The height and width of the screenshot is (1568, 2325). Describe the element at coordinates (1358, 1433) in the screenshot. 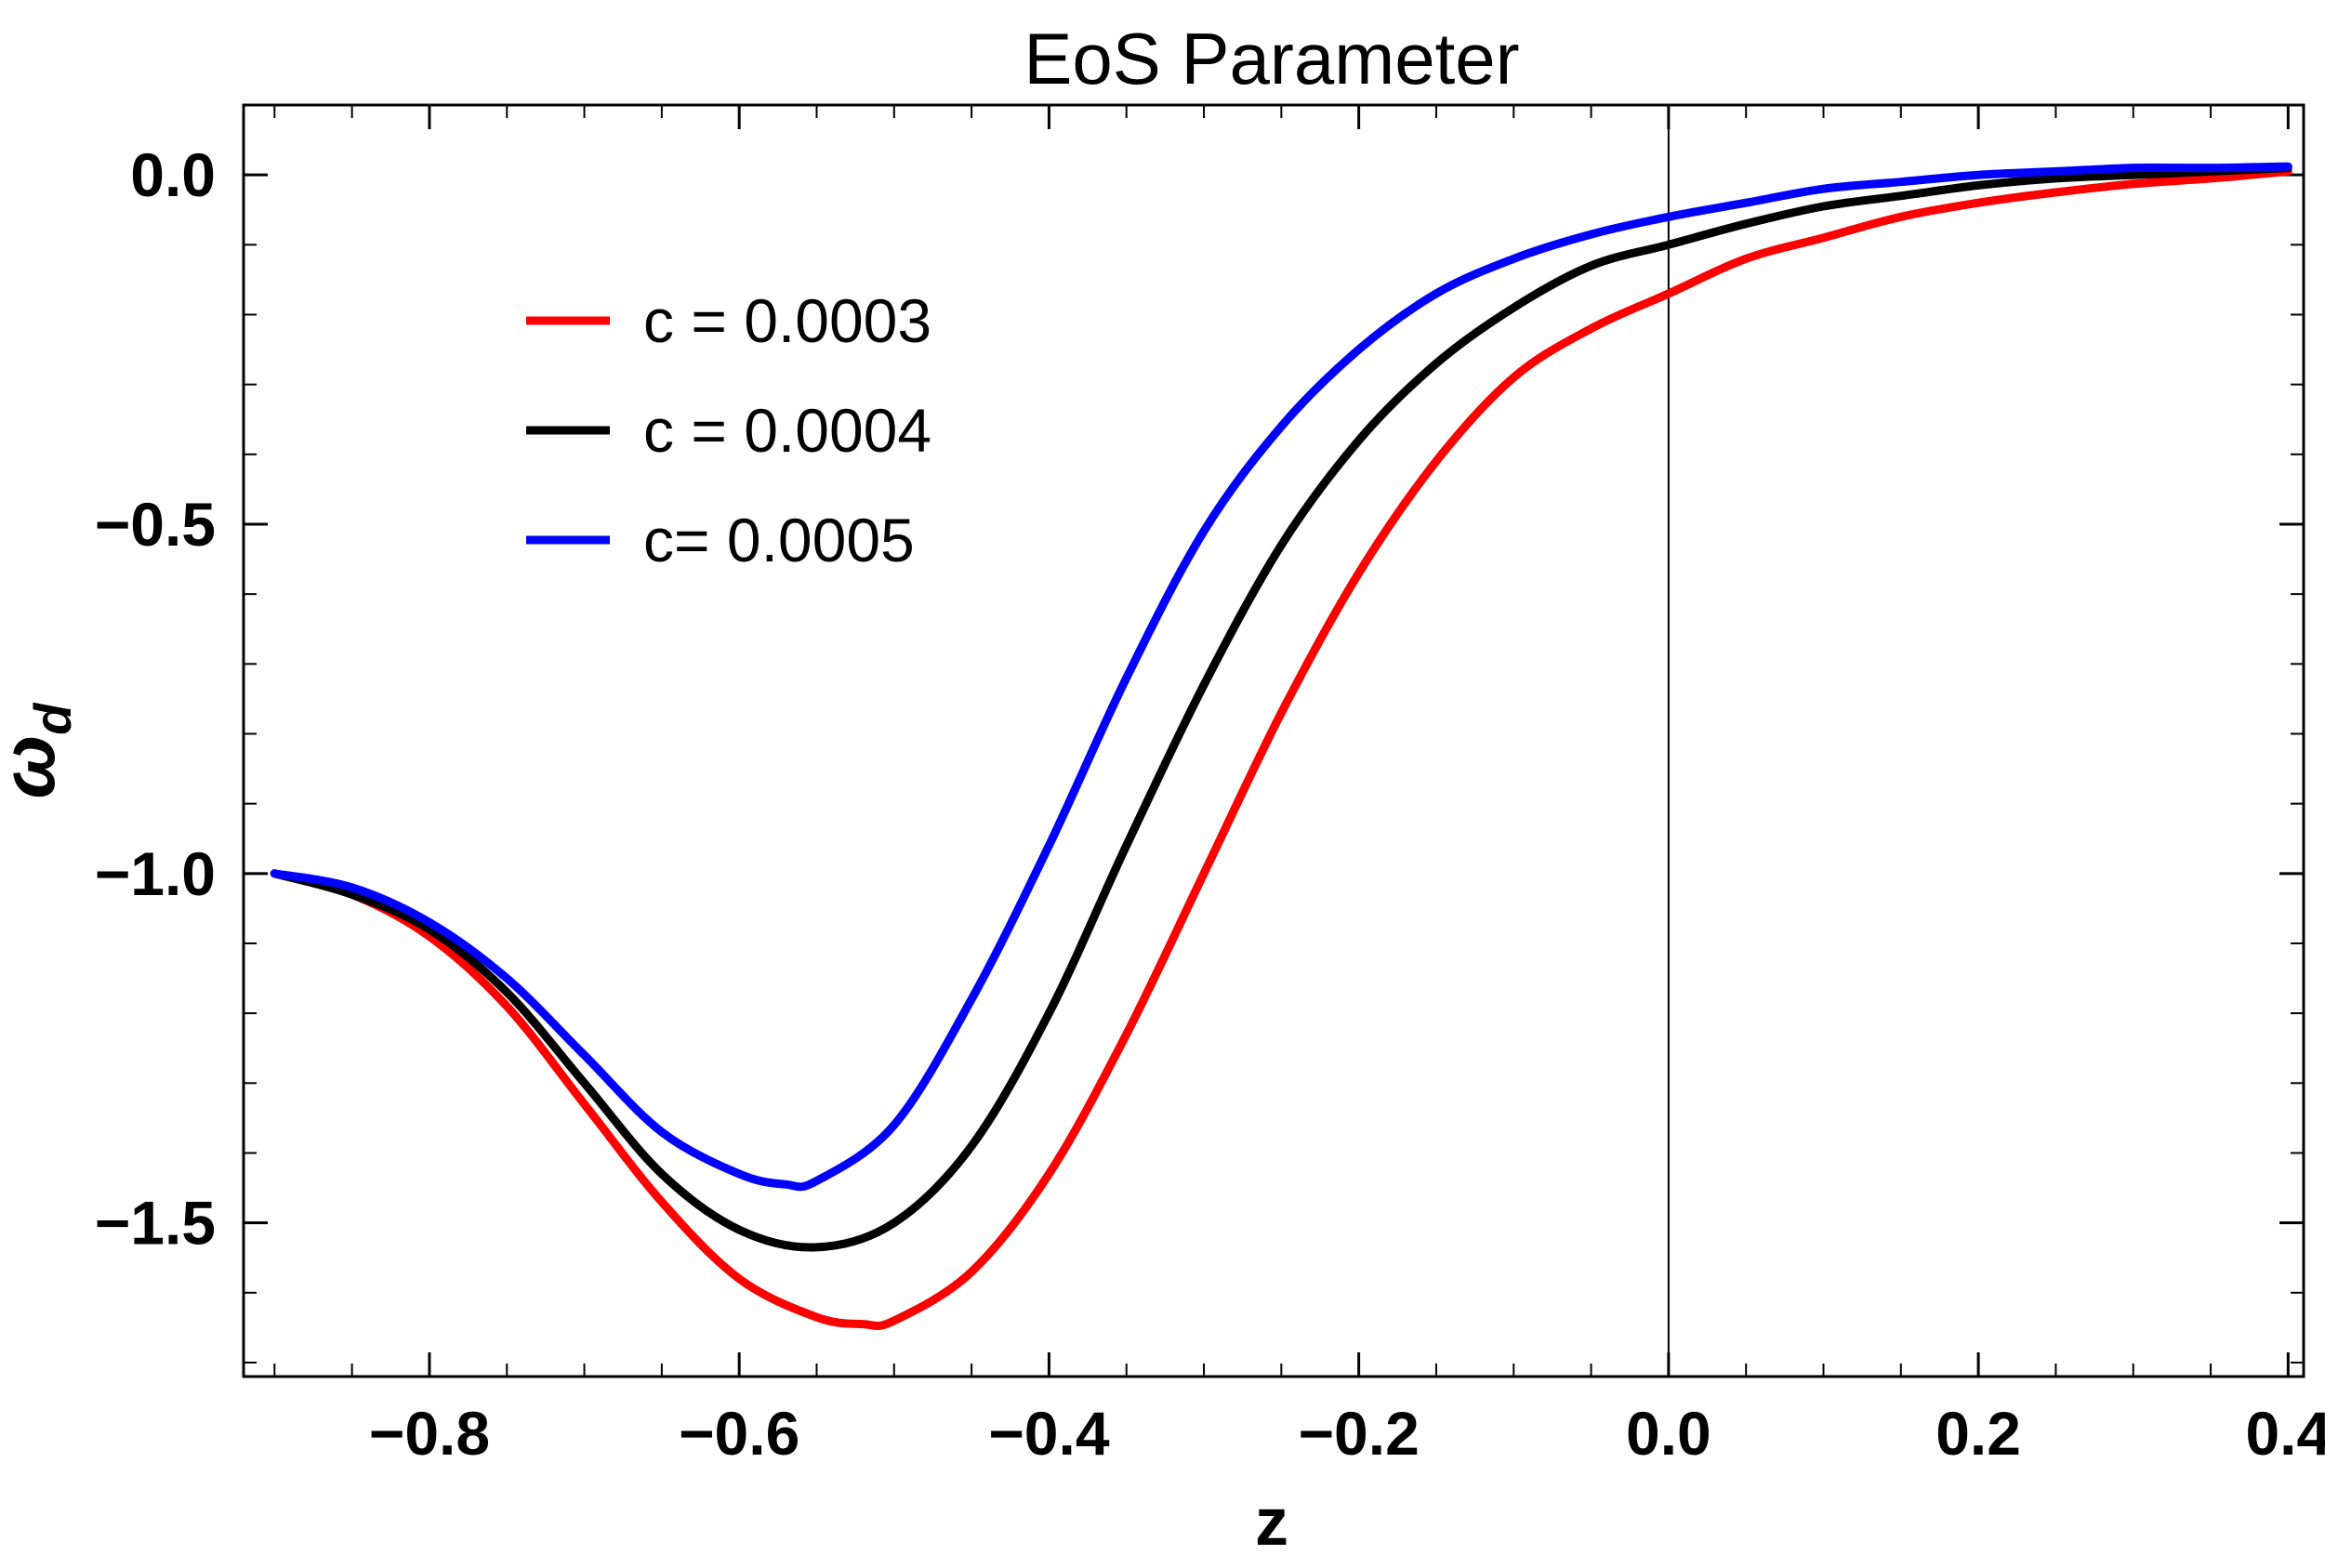

I see `x-tick-label: −0.2` at that location.